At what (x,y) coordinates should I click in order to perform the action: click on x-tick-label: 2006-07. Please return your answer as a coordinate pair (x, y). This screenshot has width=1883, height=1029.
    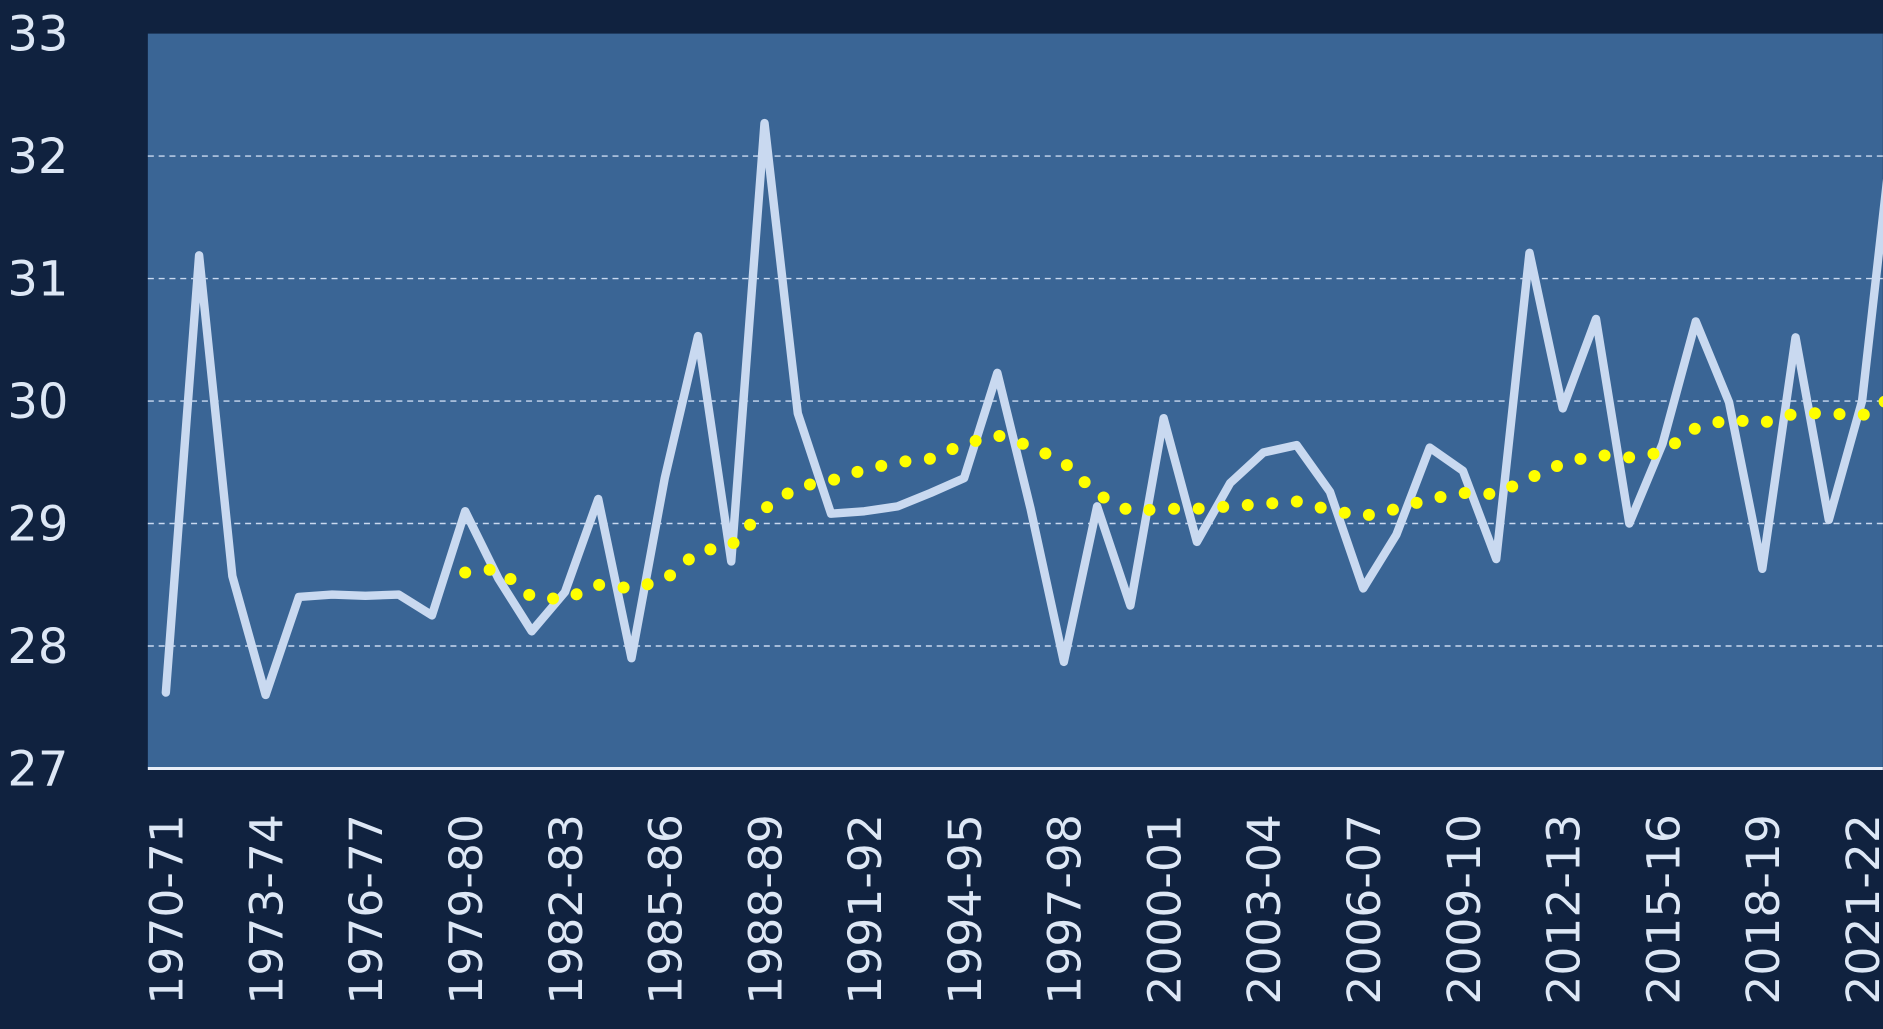
    Looking at the image, I should click on (1364, 909).